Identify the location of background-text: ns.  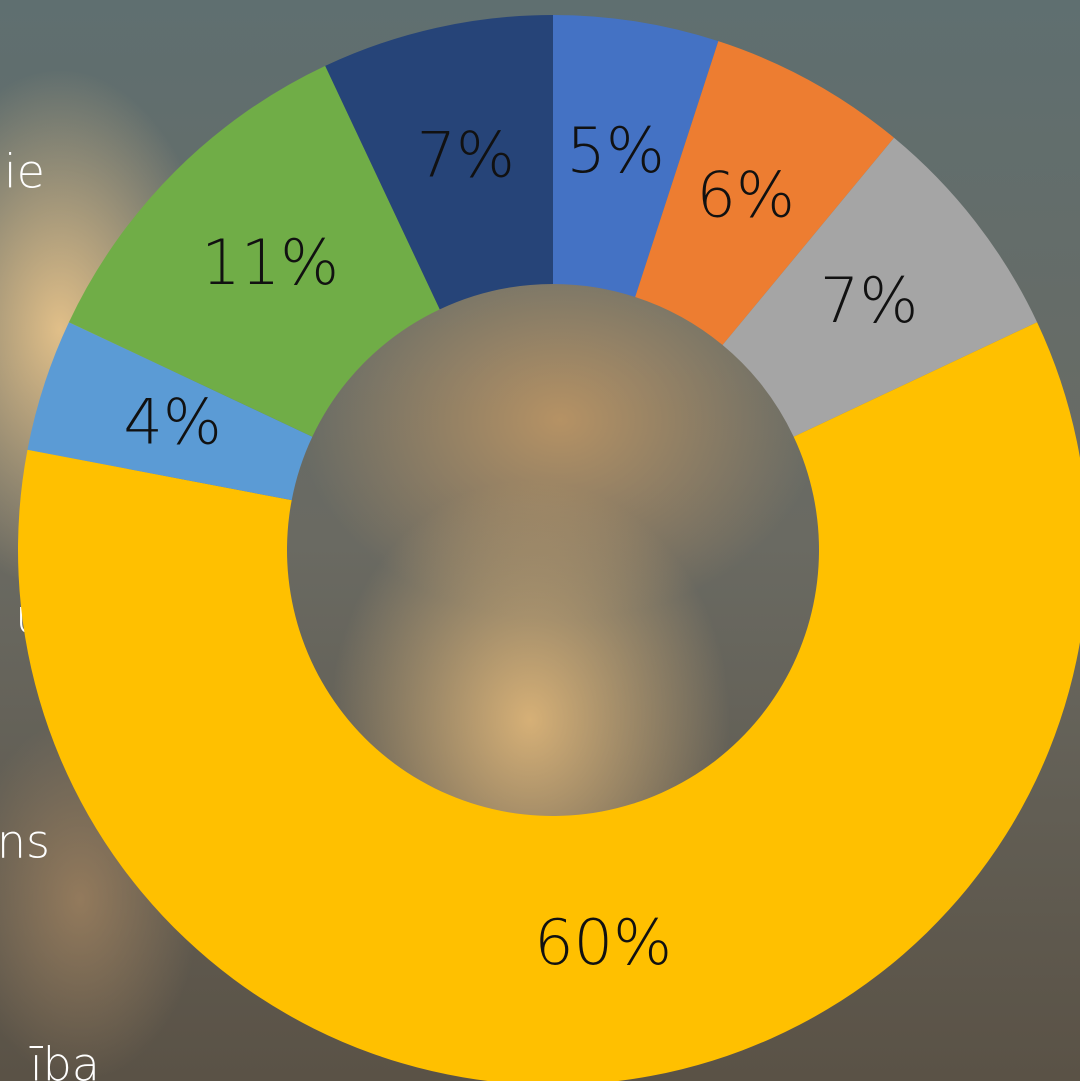
(25, 842).